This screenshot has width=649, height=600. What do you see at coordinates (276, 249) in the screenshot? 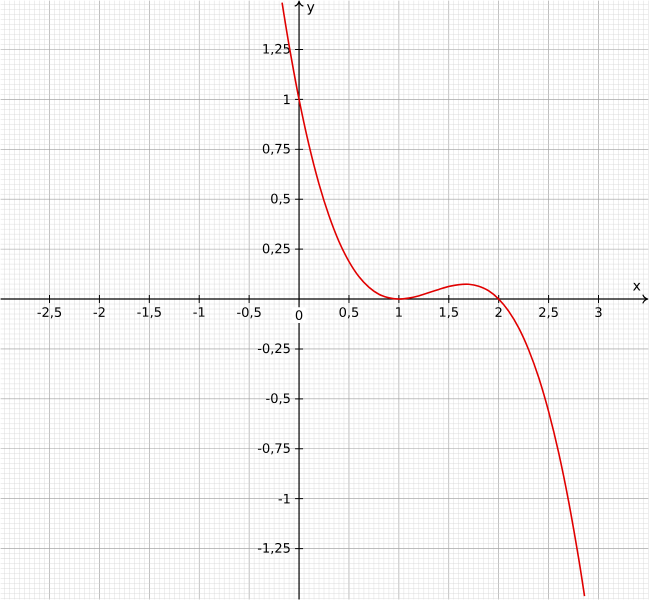
I see `y-tick-label: 0,25` at bounding box center [276, 249].